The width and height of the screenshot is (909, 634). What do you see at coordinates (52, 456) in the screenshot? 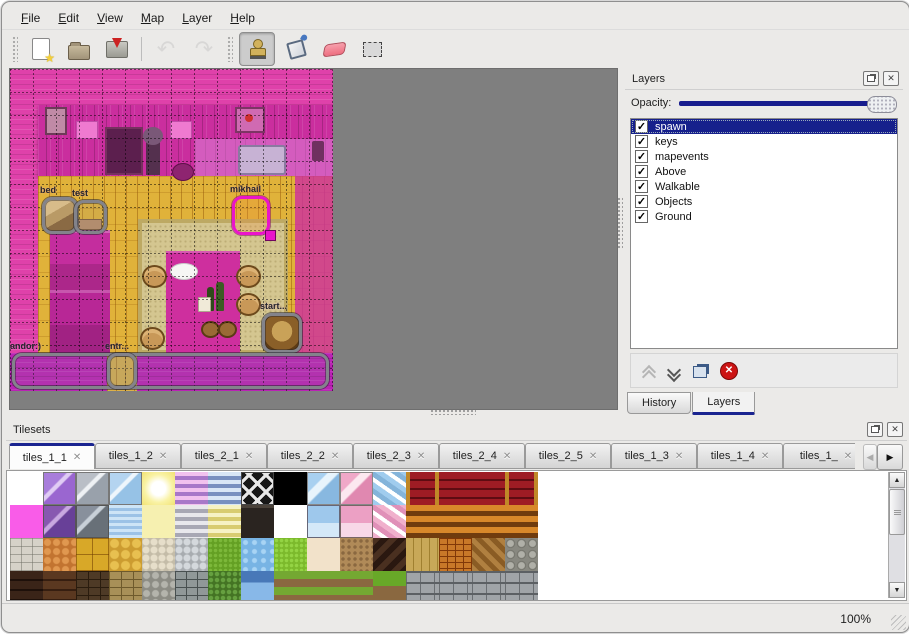
I see `tileset-tab-tiles_1_1: tiles_1_1 ✕` at bounding box center [52, 456].